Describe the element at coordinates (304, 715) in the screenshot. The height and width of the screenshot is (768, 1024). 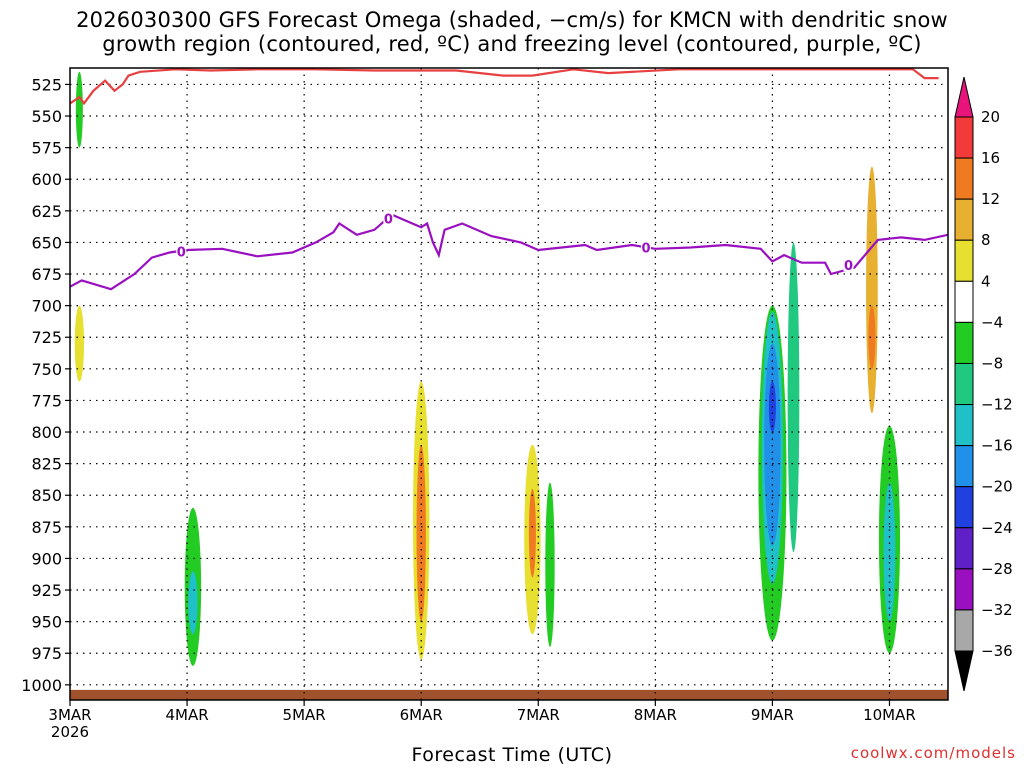
I see `x-tick-label: 5MAR` at that location.